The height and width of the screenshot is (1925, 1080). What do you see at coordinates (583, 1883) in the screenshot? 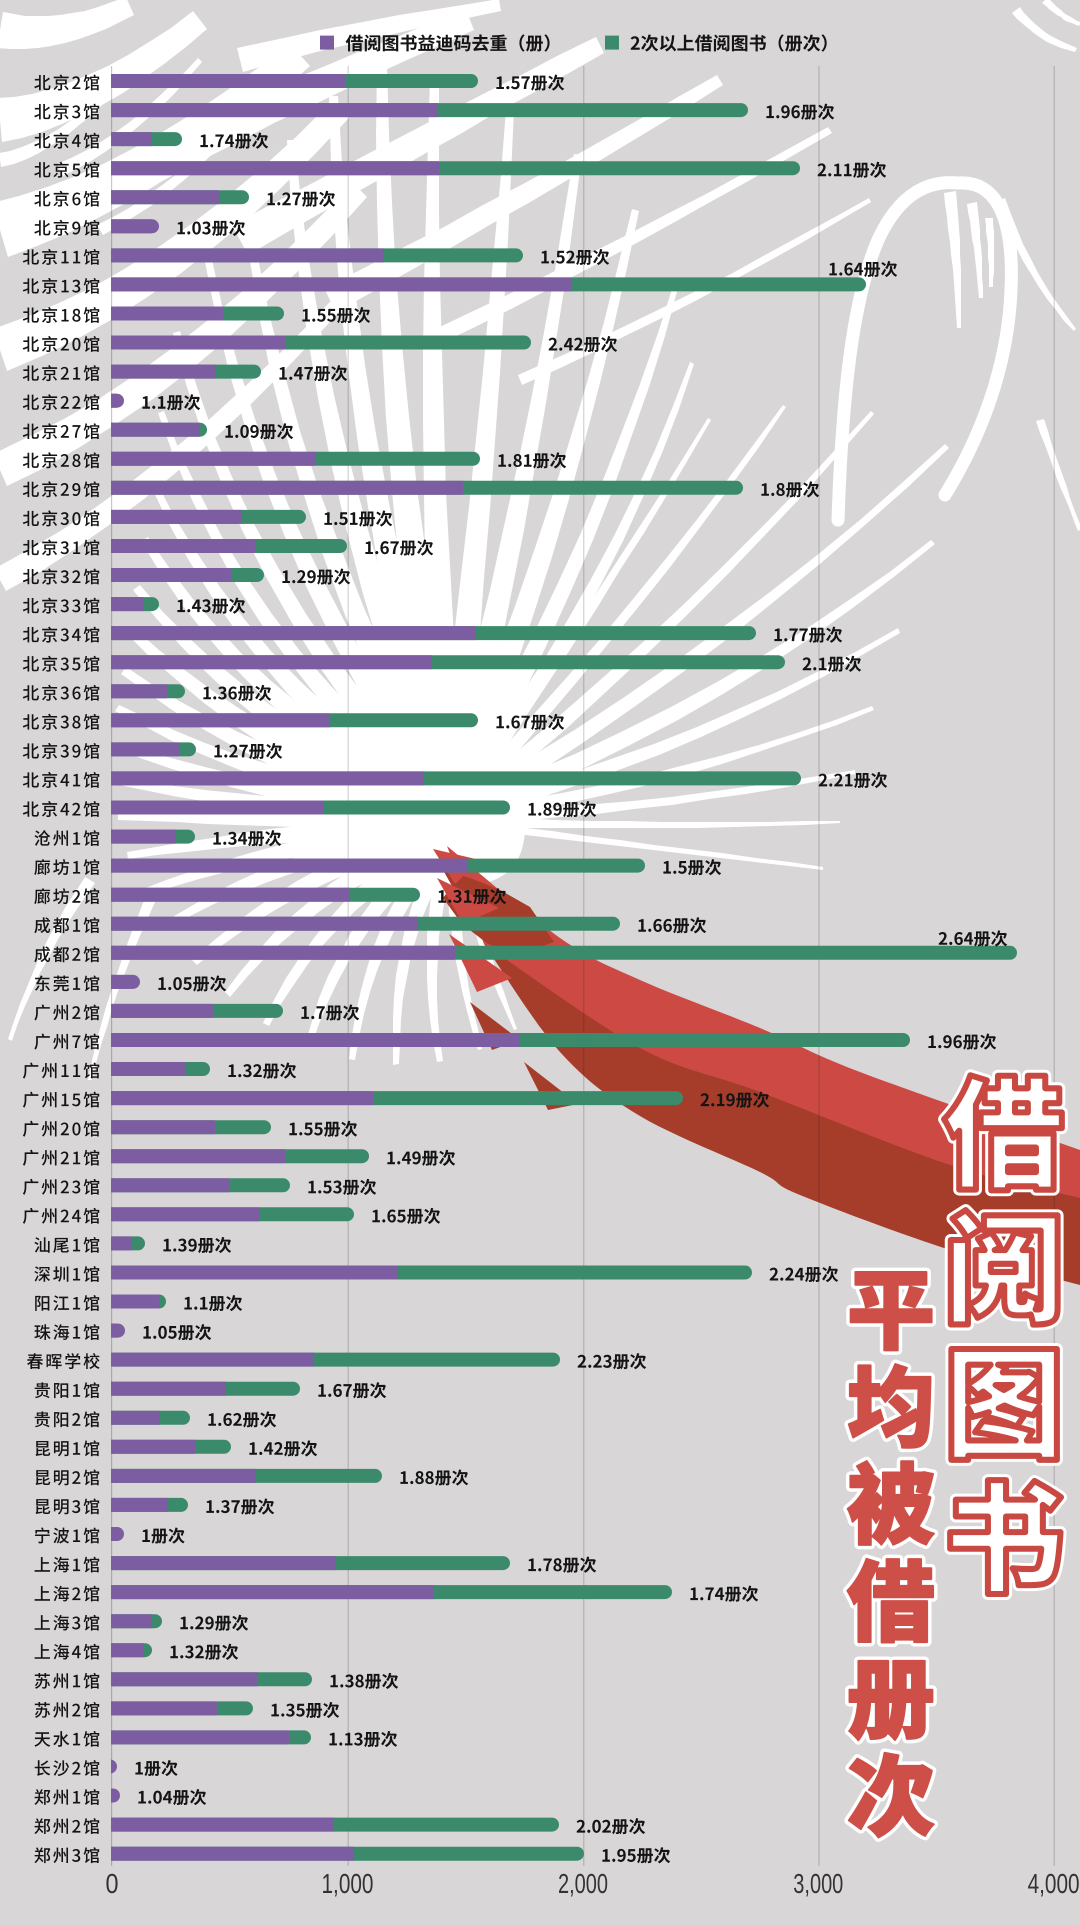
I see `svg-text: 2,000` at bounding box center [583, 1883].